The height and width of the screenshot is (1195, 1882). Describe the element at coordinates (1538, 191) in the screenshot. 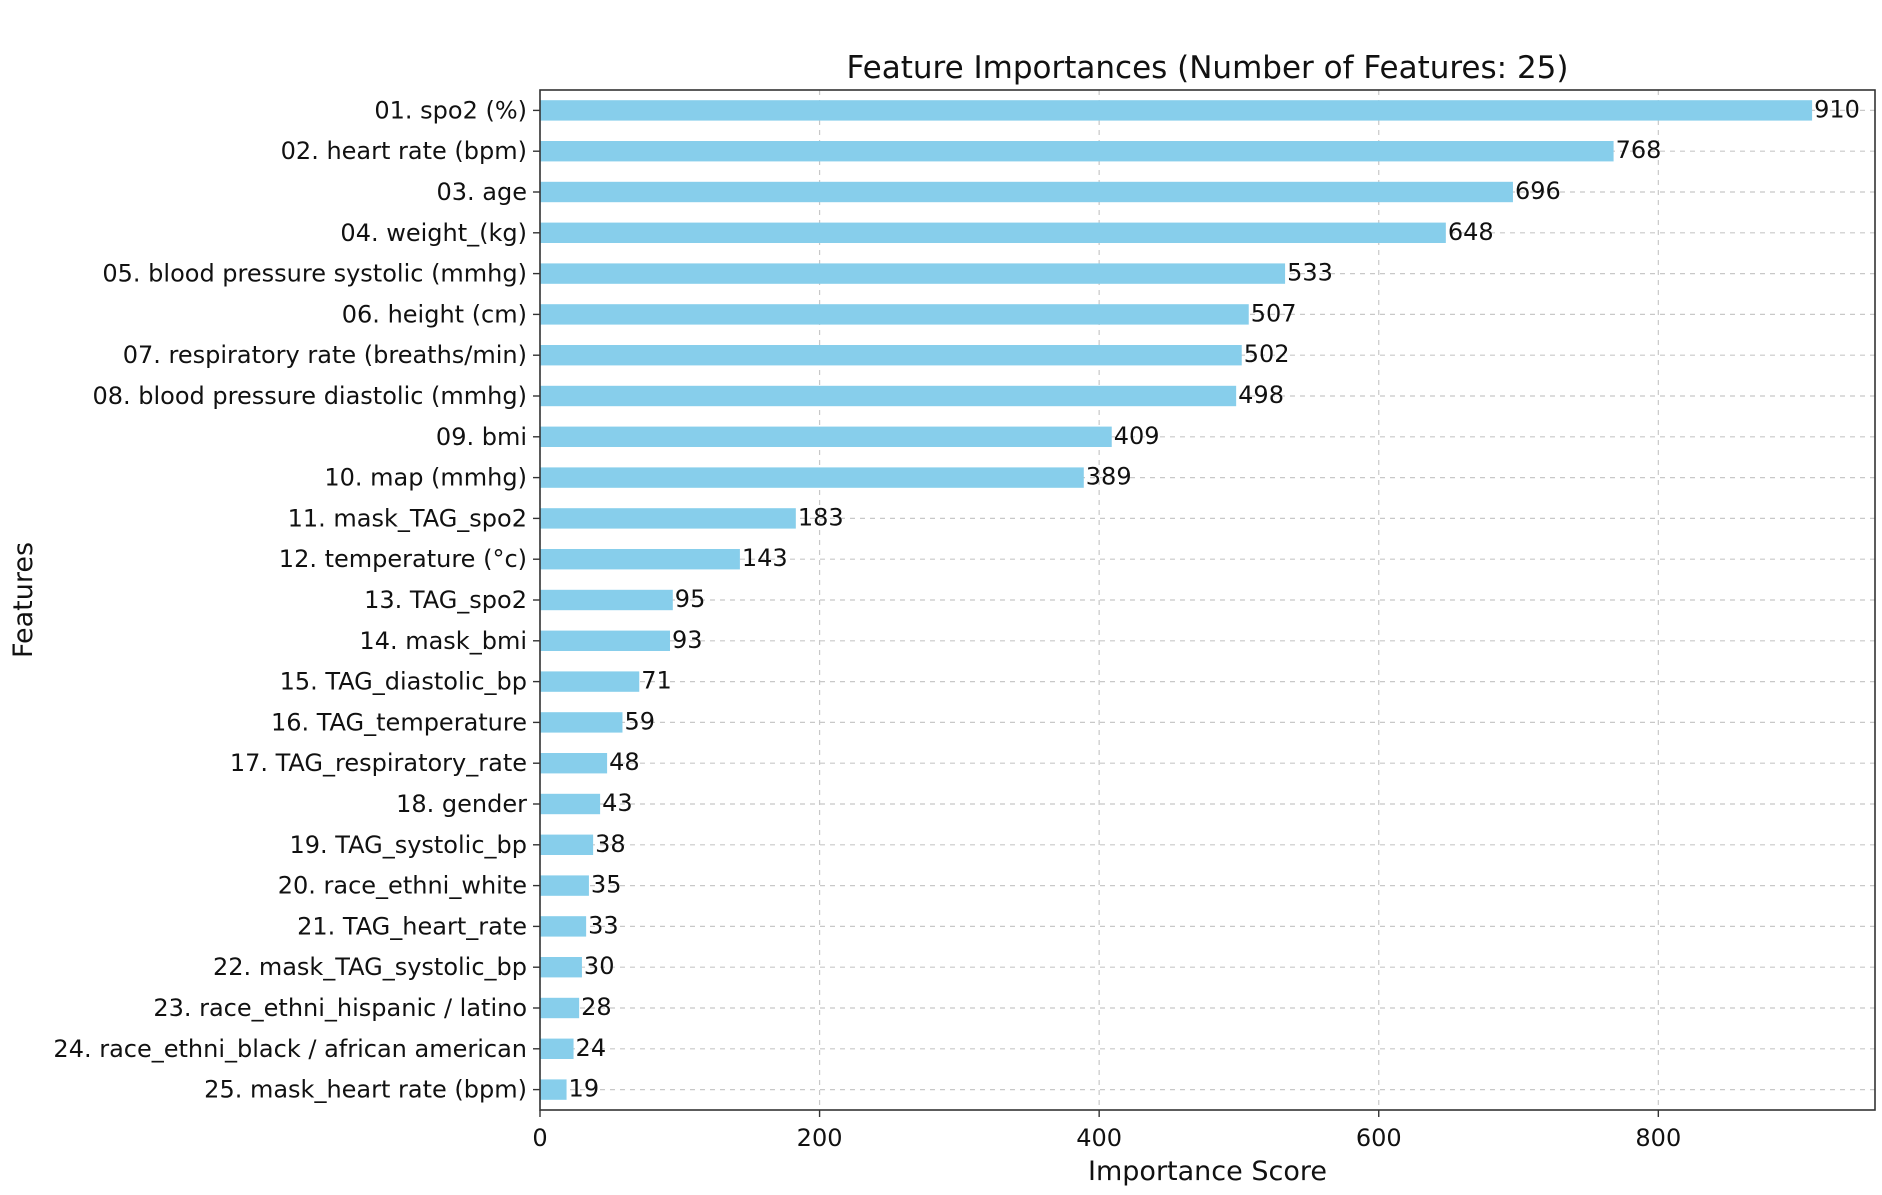

I see `bar-value-label: 696` at that location.